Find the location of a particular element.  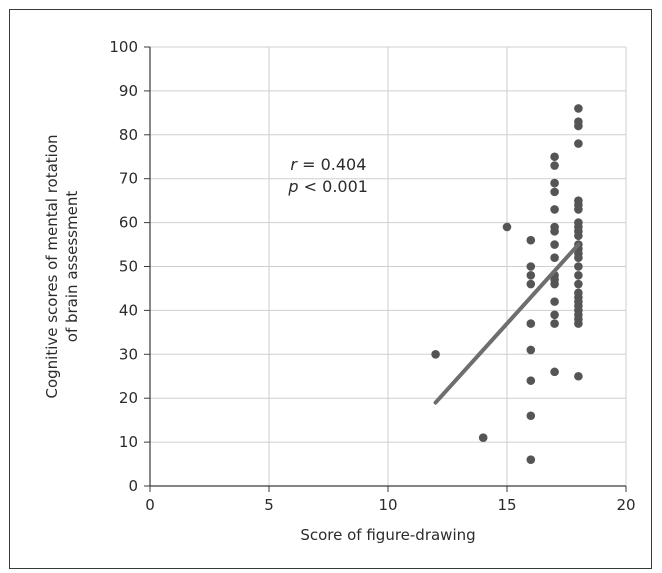

p-value-text: < 0.001 is located at coordinates (333, 186).